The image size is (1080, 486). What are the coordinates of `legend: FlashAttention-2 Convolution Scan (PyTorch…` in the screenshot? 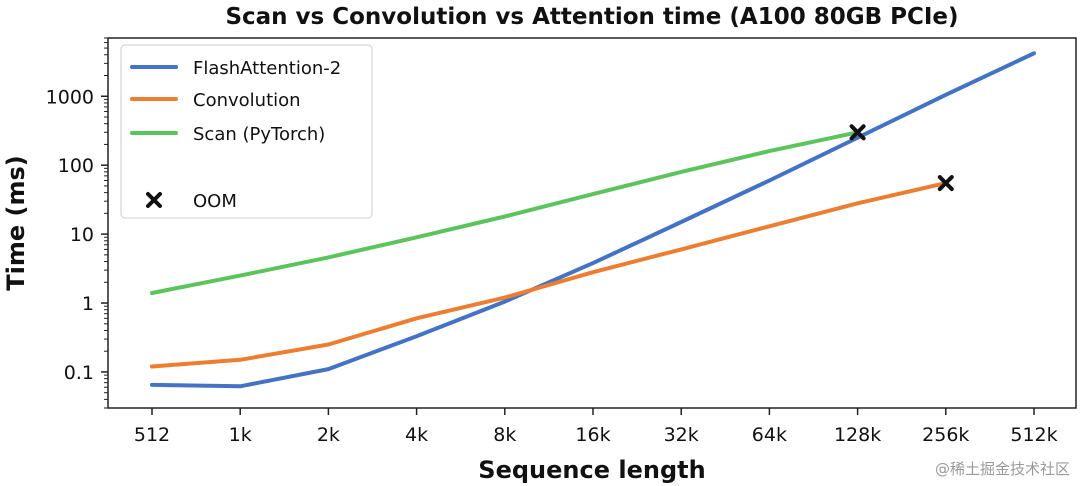 It's located at (246, 131).